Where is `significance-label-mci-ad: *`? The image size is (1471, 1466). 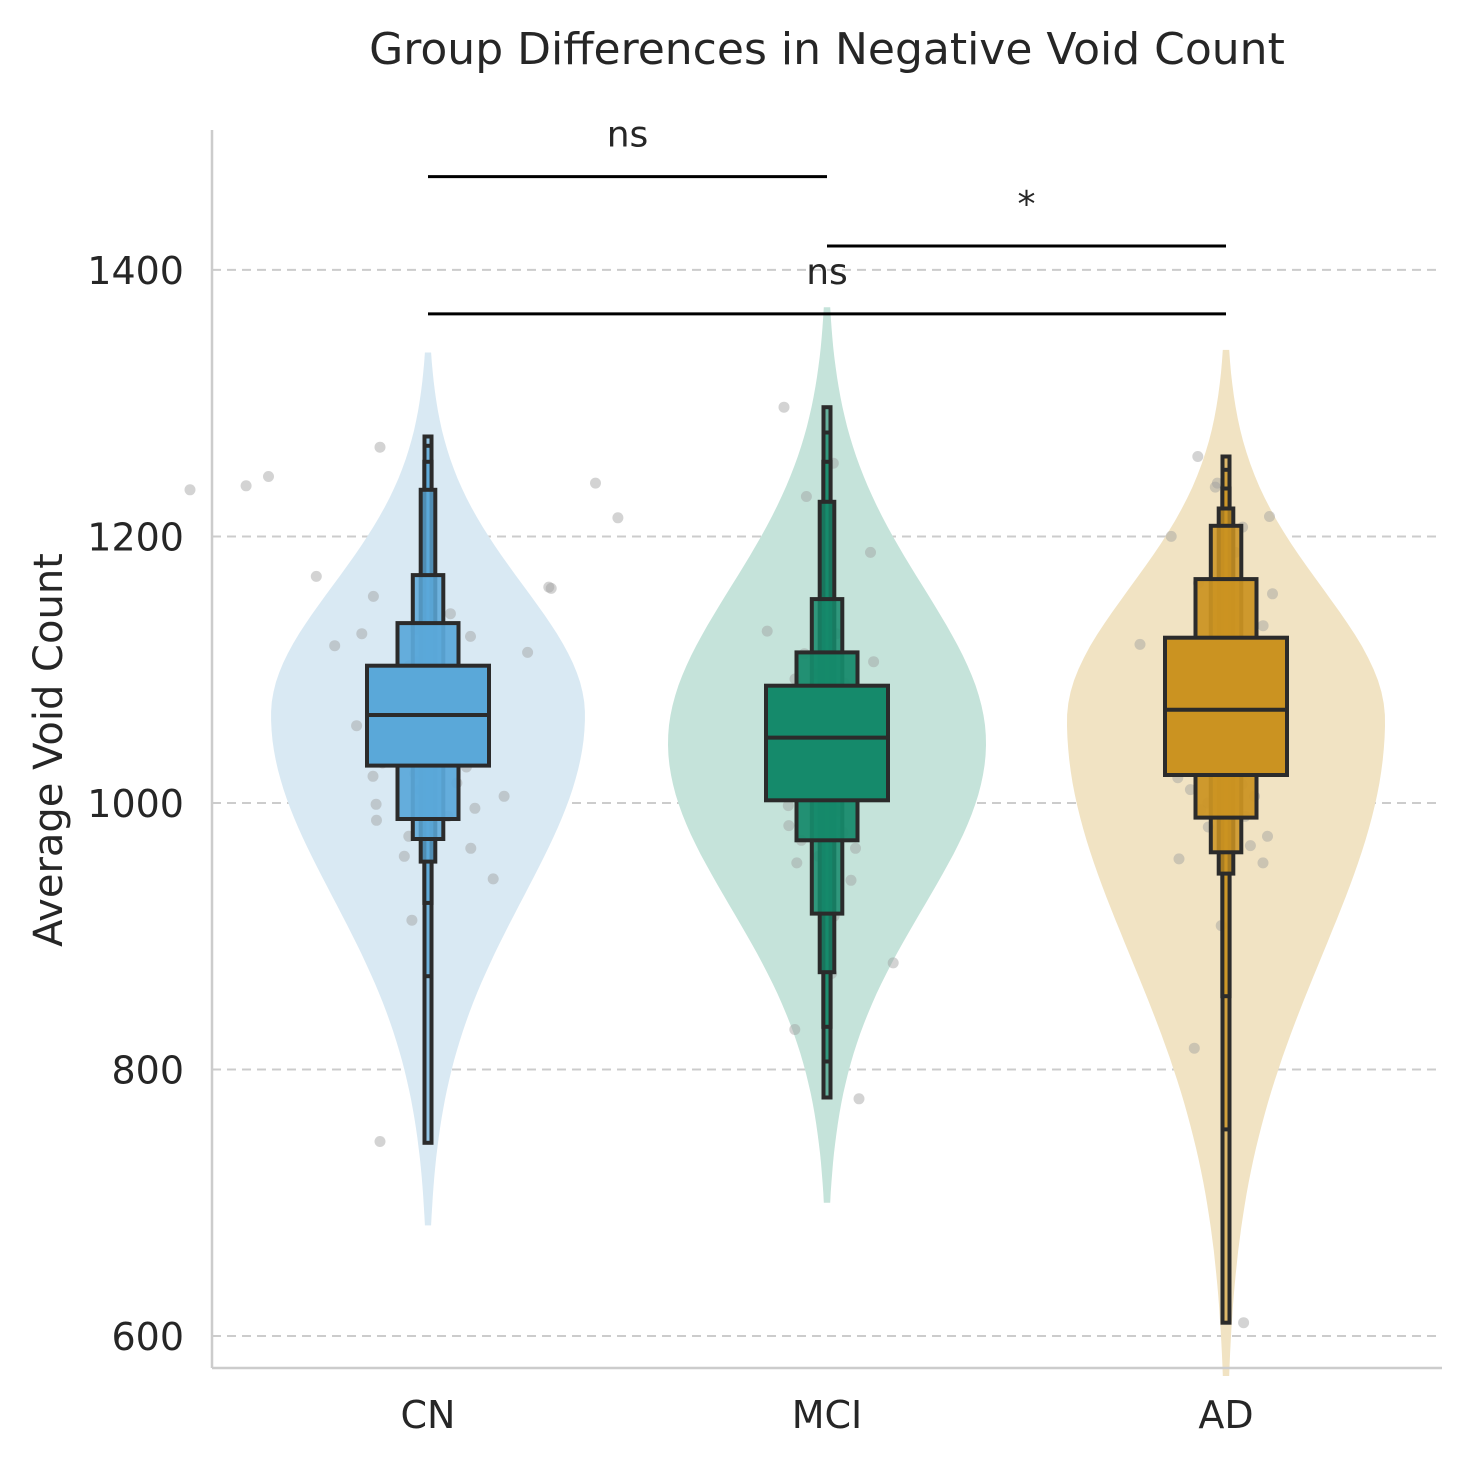
significance-label-mci-ad: * is located at coordinates (1027, 204).